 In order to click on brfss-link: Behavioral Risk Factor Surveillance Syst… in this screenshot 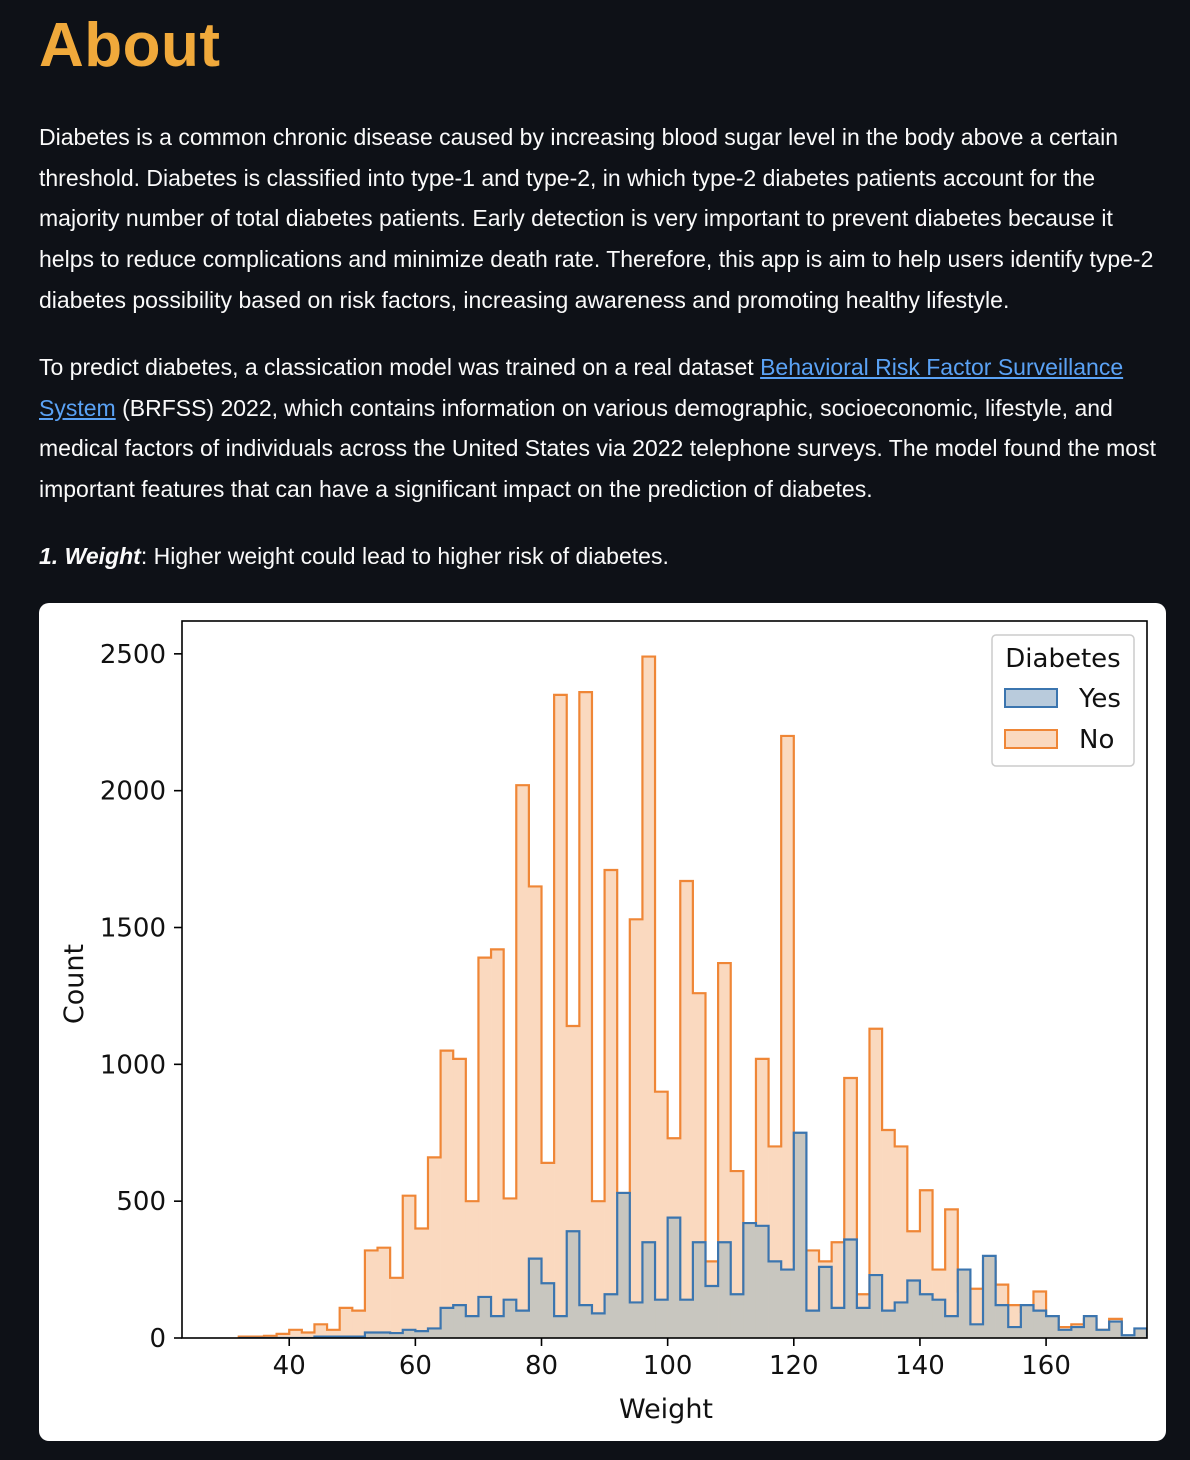, I will do `click(581, 387)`.